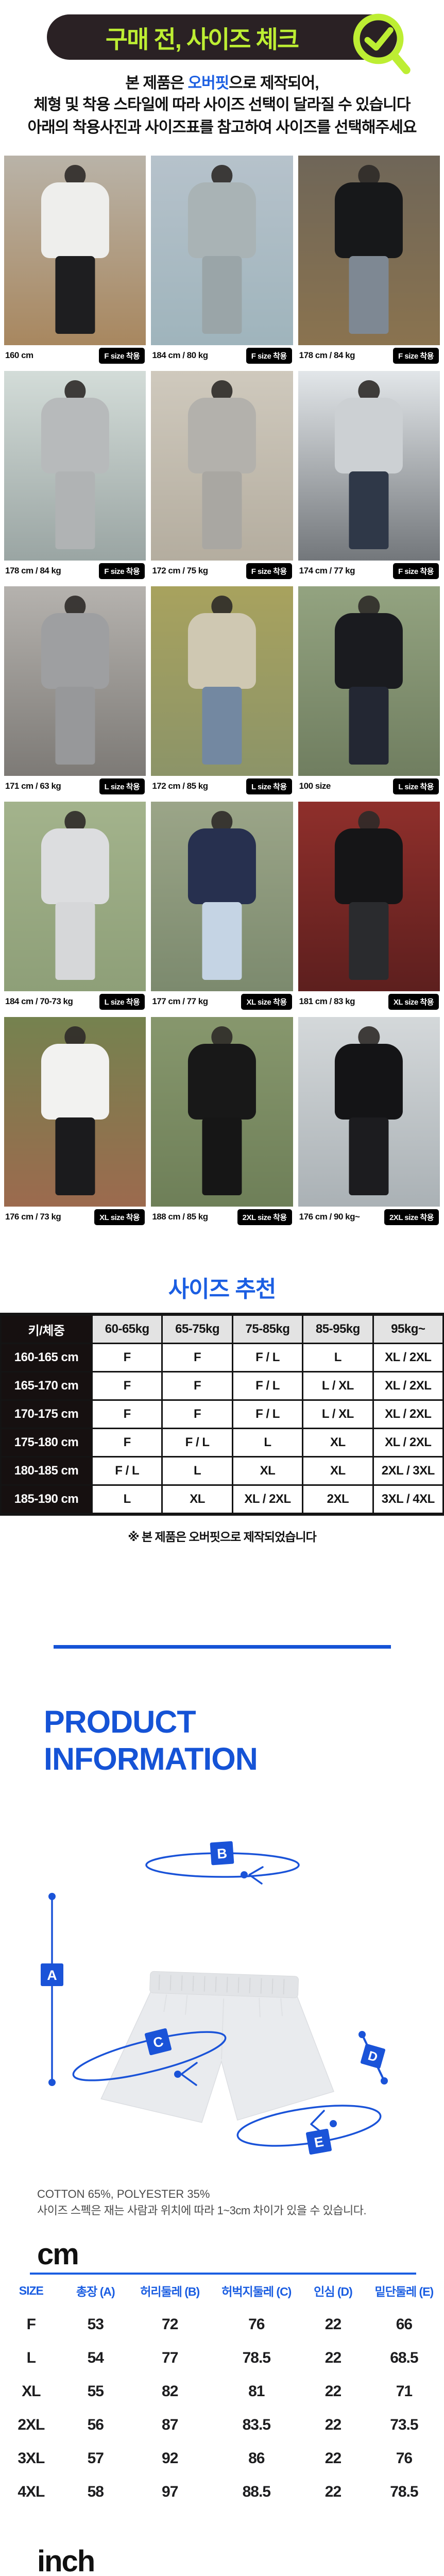 Image resolution: width=444 pixels, height=2576 pixels. I want to click on photo-caption: 176 cm / 90 kg~ 2XL size 착용, so click(369, 1217).